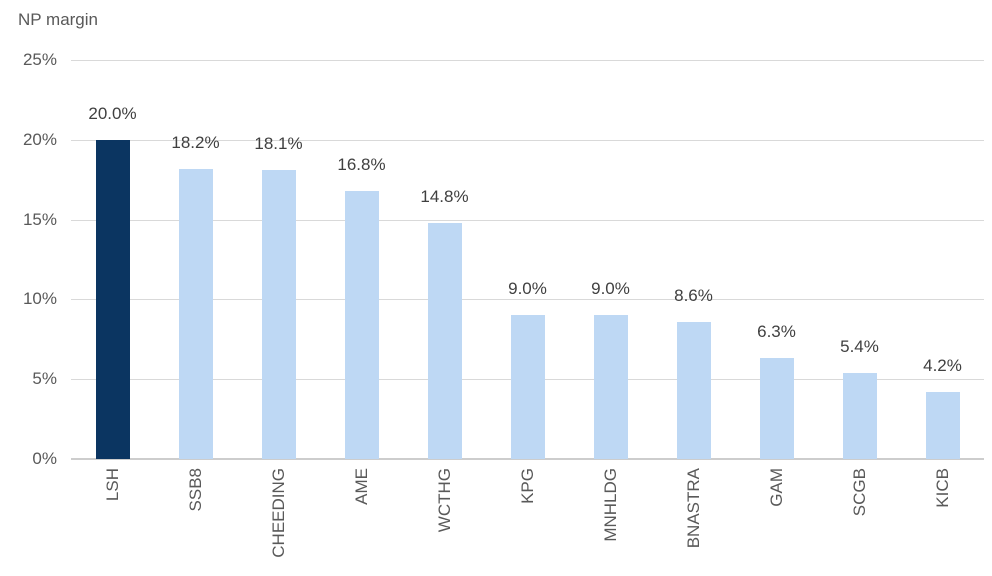 Image resolution: width=992 pixels, height=576 pixels. I want to click on y-tick-label: 5%, so click(44, 379).